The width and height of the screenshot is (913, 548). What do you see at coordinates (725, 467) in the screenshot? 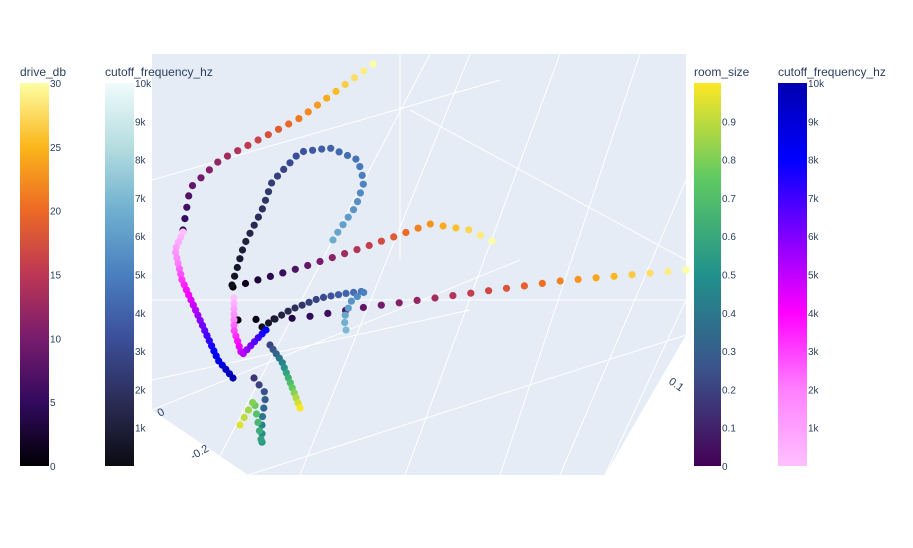
I see `colorbar-tick-label: 0` at bounding box center [725, 467].